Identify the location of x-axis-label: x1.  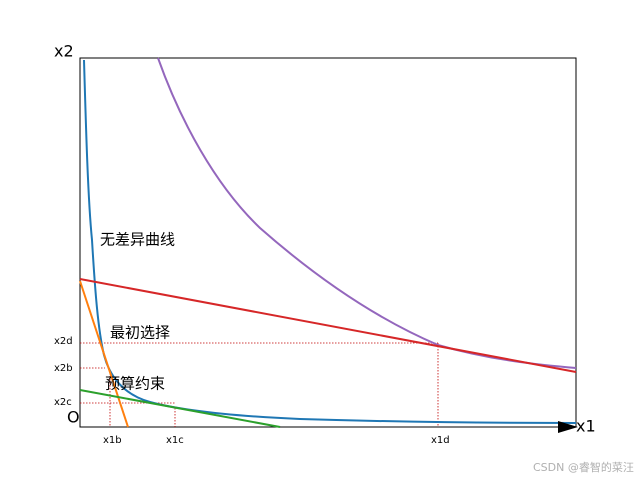
(586, 426).